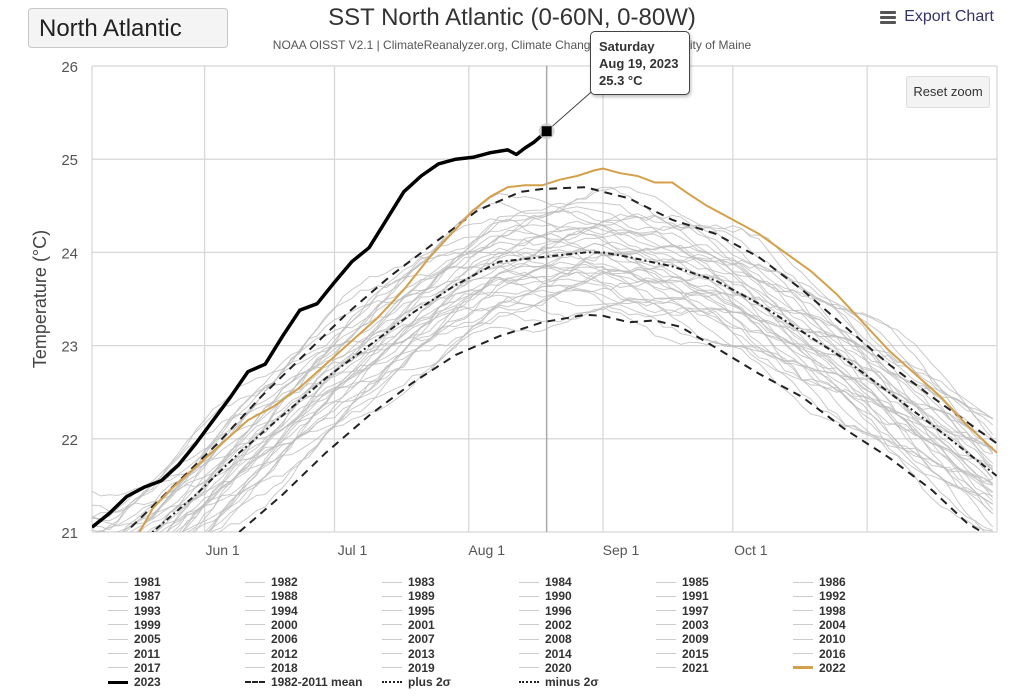  What do you see at coordinates (751, 550) in the screenshot?
I see `x-tick-label: Oct 1` at bounding box center [751, 550].